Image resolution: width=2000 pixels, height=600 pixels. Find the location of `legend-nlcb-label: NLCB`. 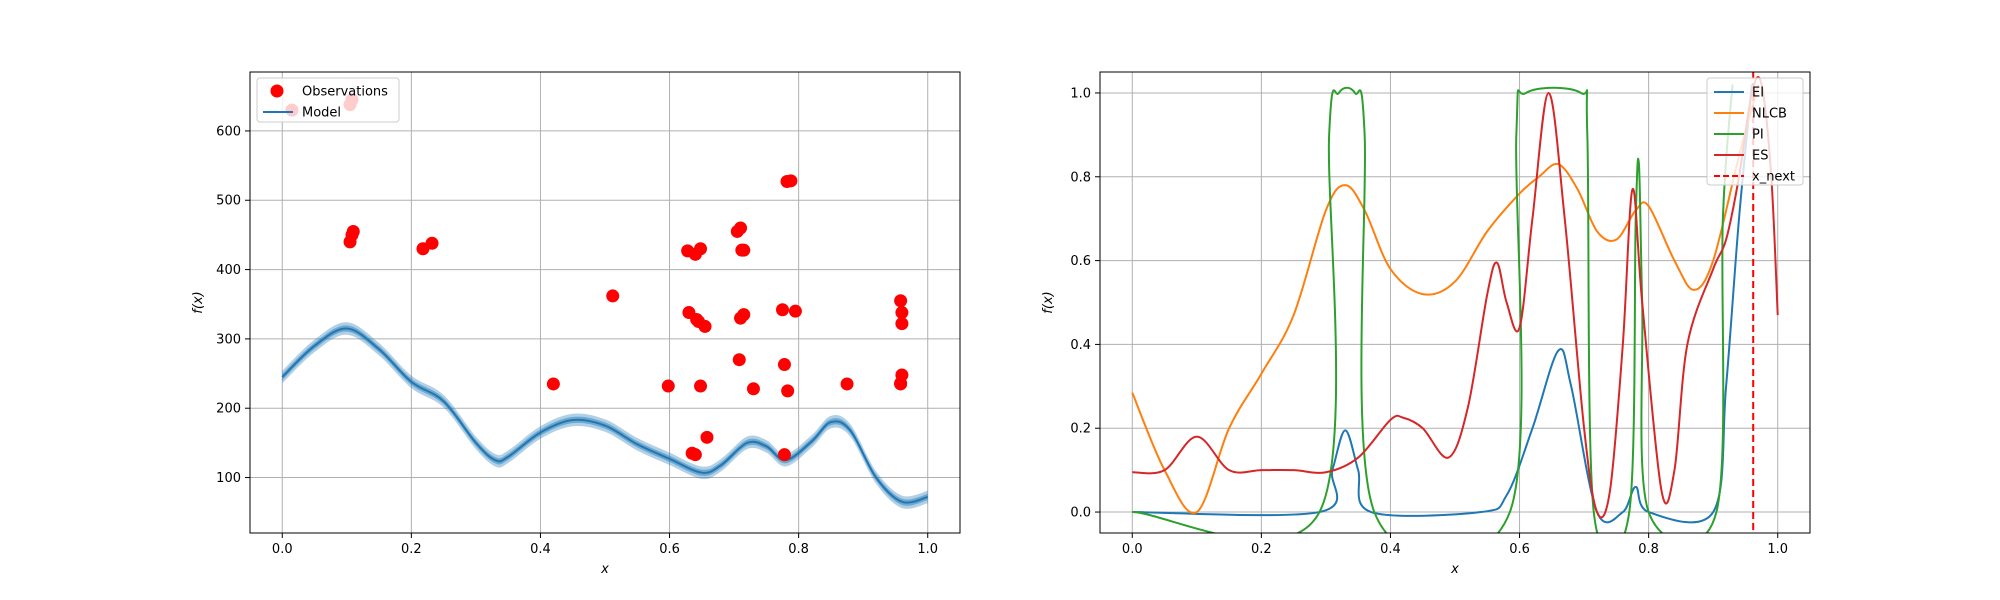

legend-nlcb-label: NLCB is located at coordinates (1769, 114).